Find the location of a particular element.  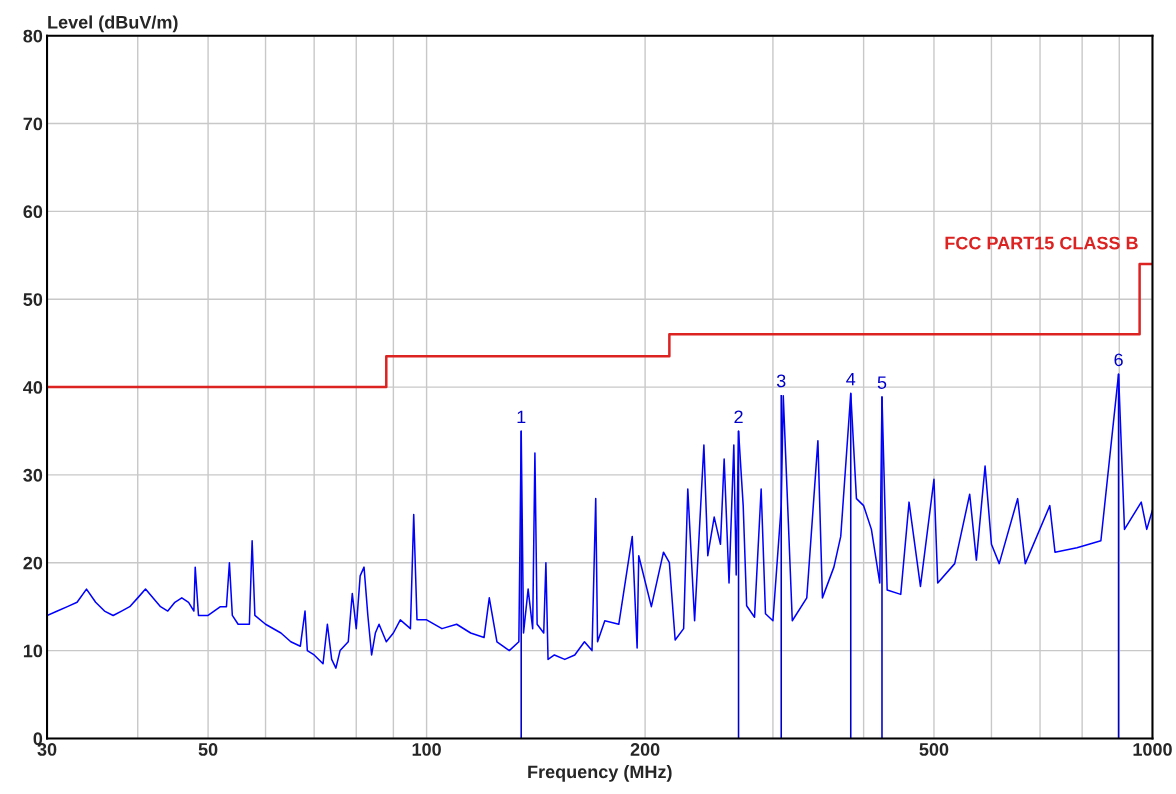

y-axis-title: Level (dBuV/m) is located at coordinates (113, 24).